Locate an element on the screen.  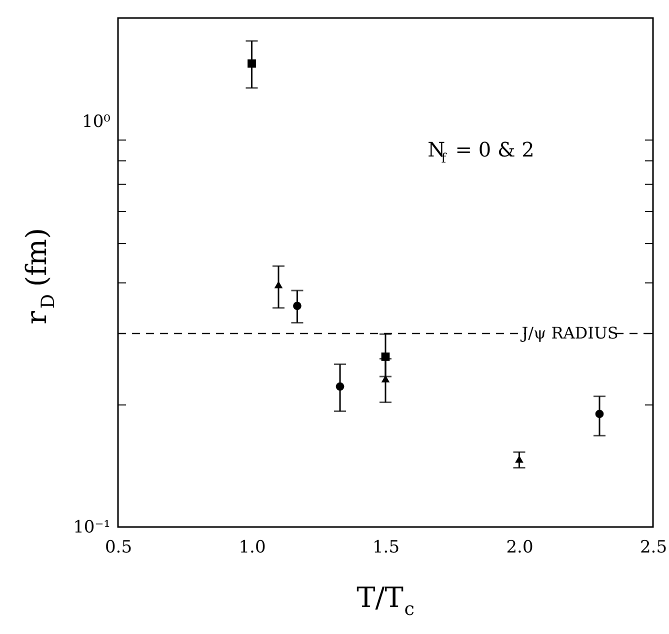
x-tick-label: 0.5 is located at coordinates (118, 548).